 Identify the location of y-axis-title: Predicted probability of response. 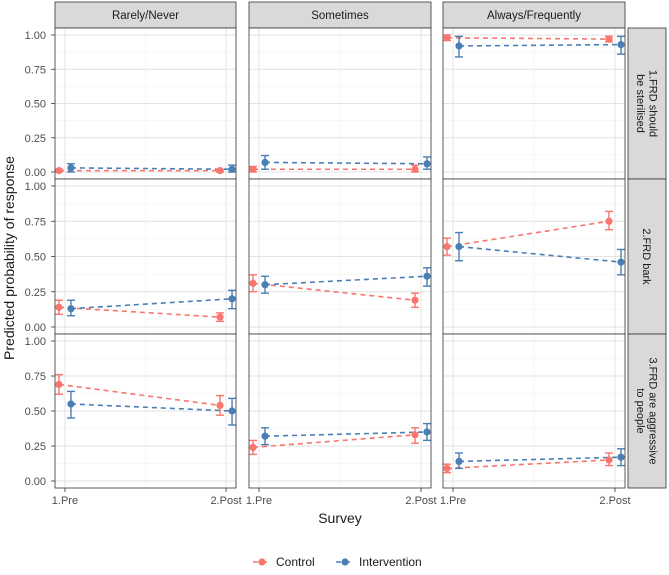
(9, 258).